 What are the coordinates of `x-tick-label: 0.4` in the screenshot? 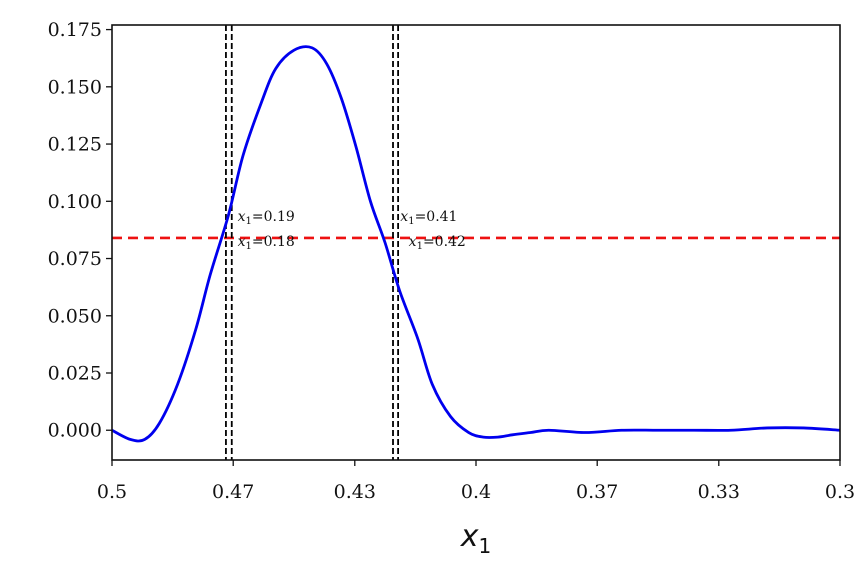 It's located at (476, 492).